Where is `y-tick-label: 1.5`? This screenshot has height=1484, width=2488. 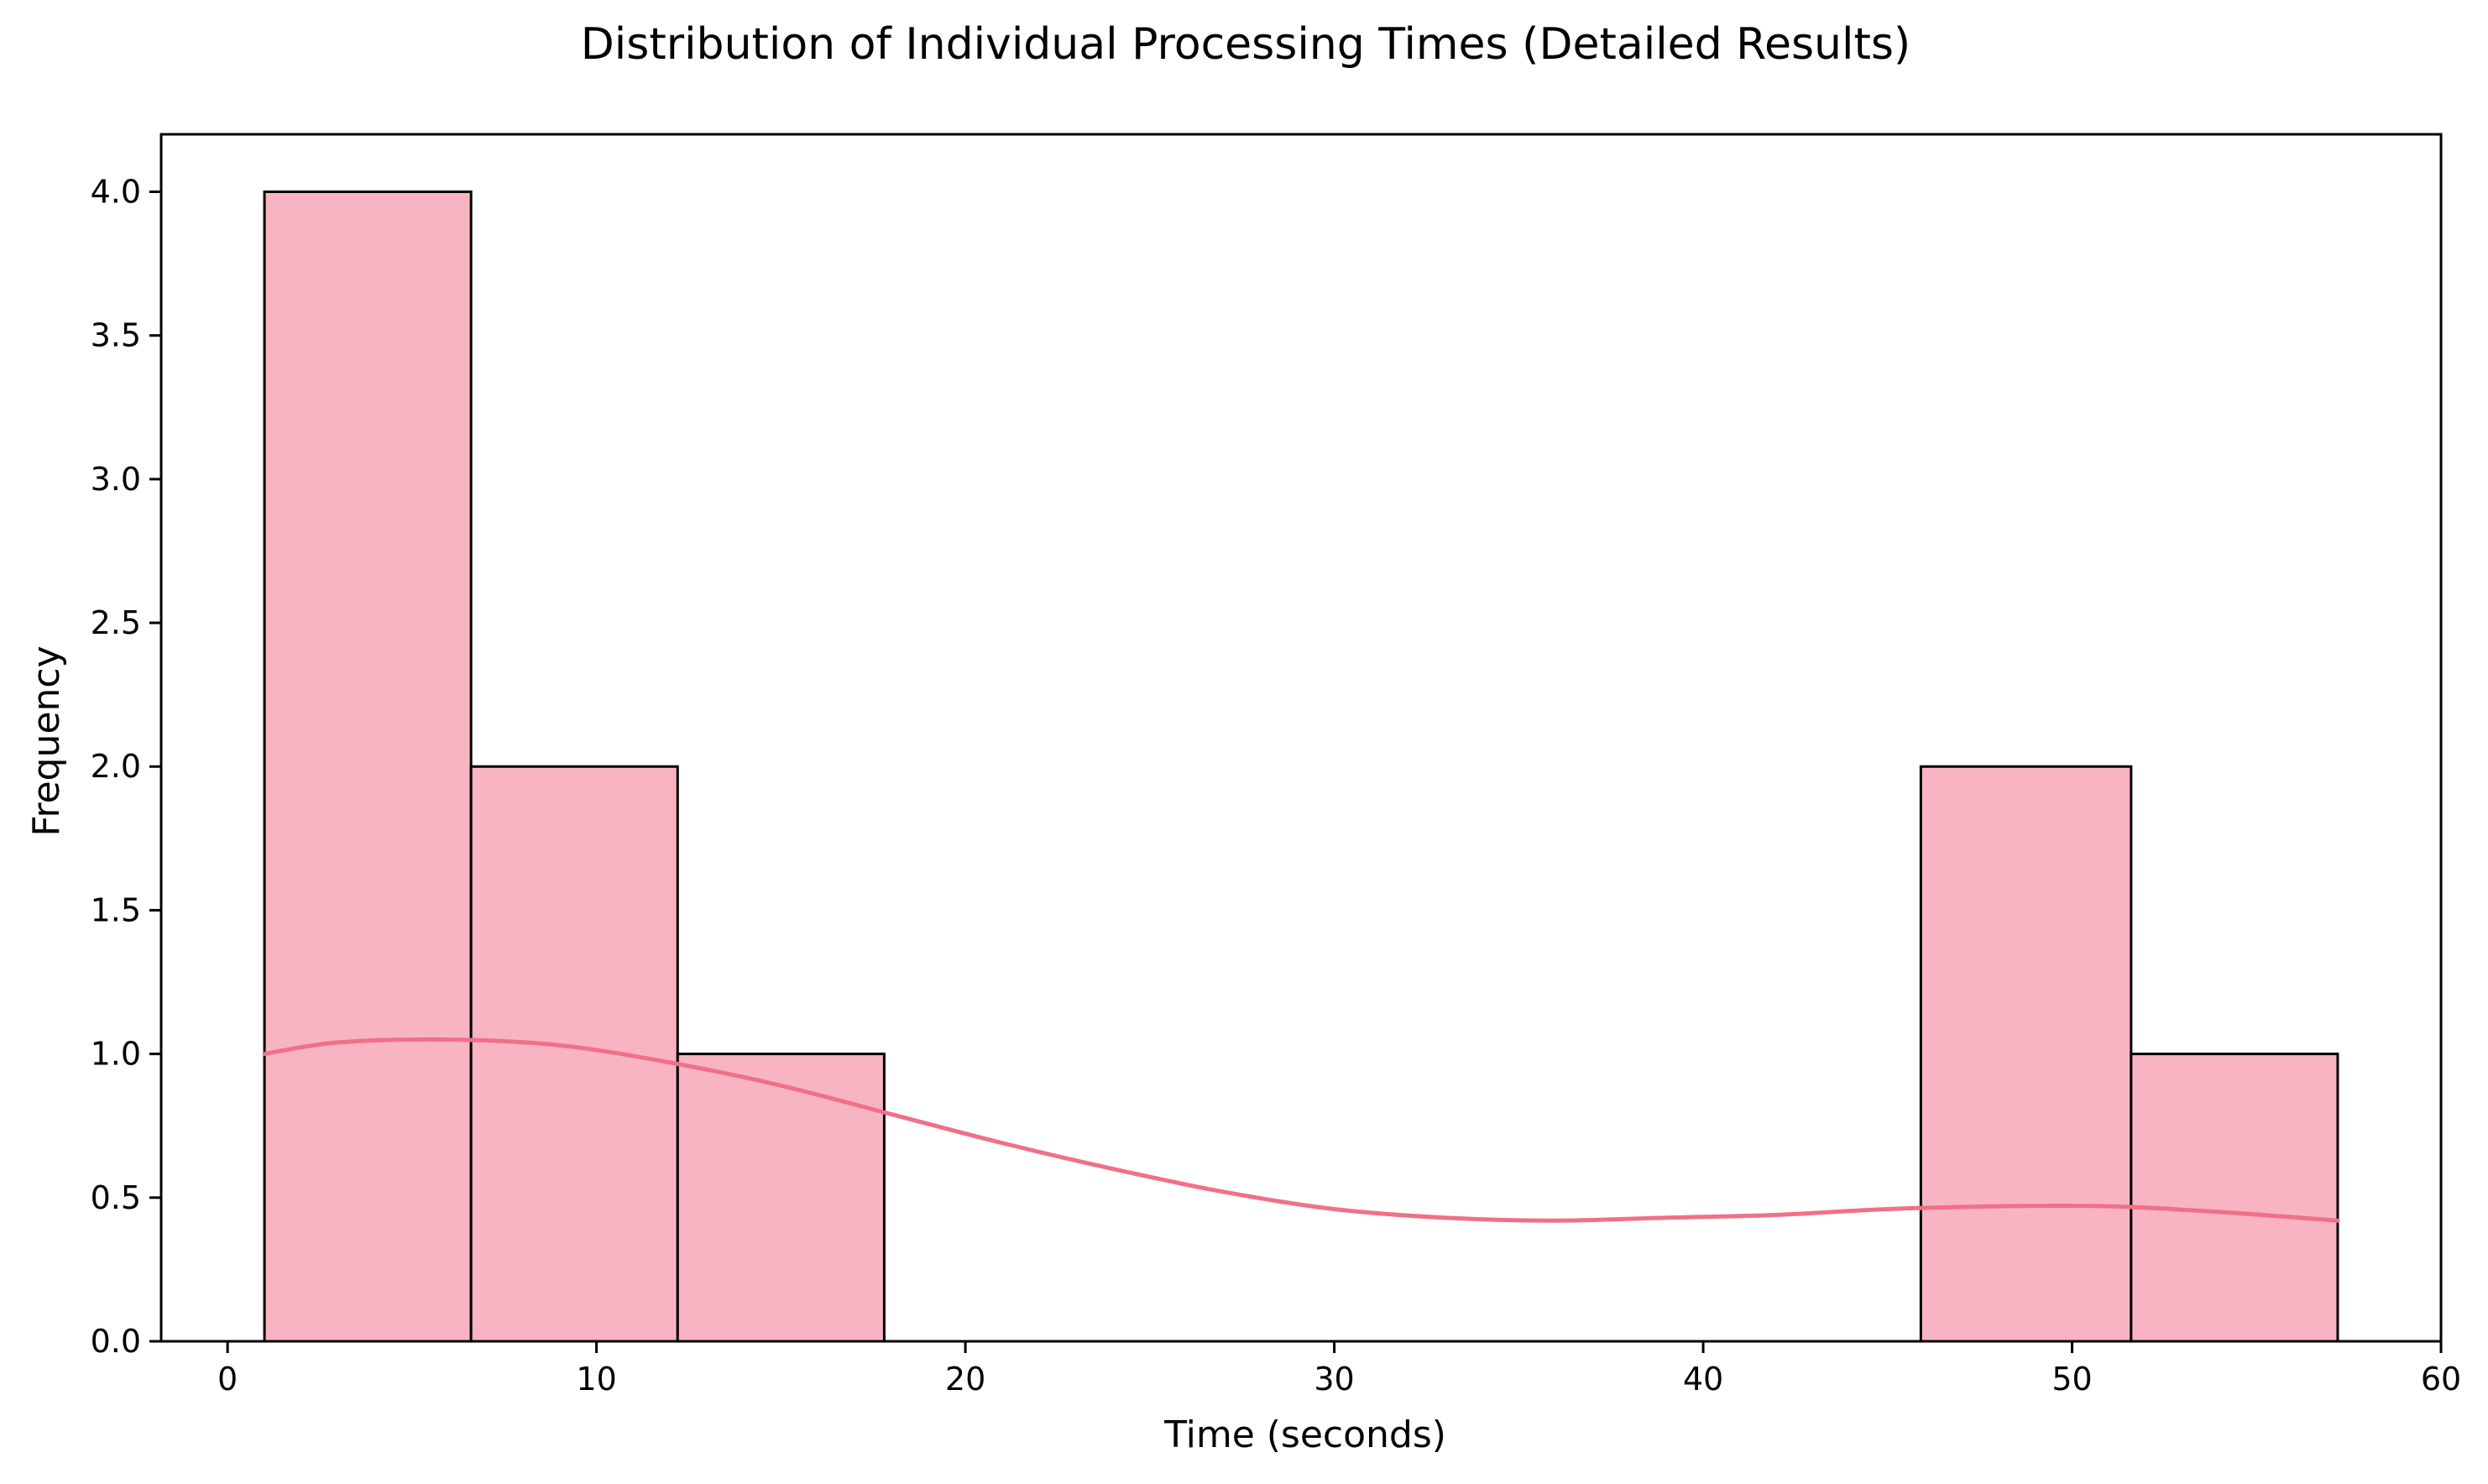
y-tick-label: 1.5 is located at coordinates (116, 909).